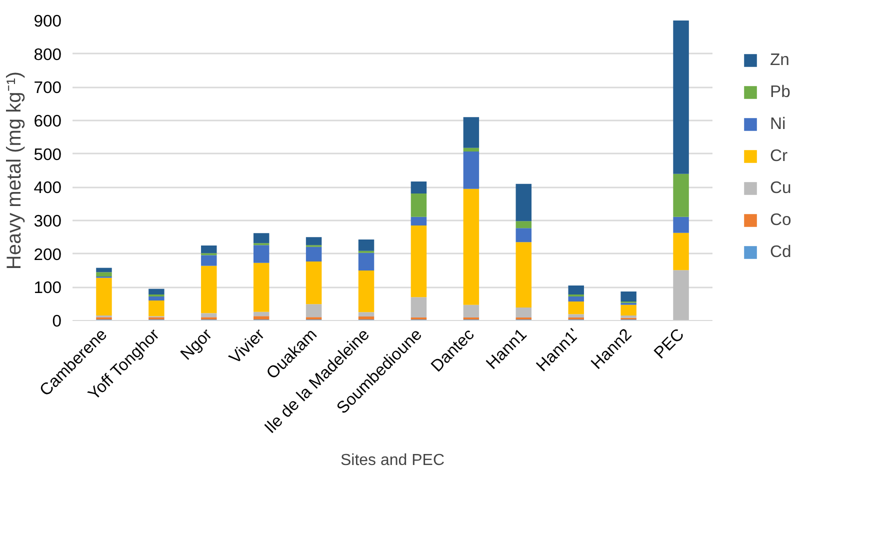  Describe the element at coordinates (48, 254) in the screenshot. I see `y-tick-label: 200` at that location.